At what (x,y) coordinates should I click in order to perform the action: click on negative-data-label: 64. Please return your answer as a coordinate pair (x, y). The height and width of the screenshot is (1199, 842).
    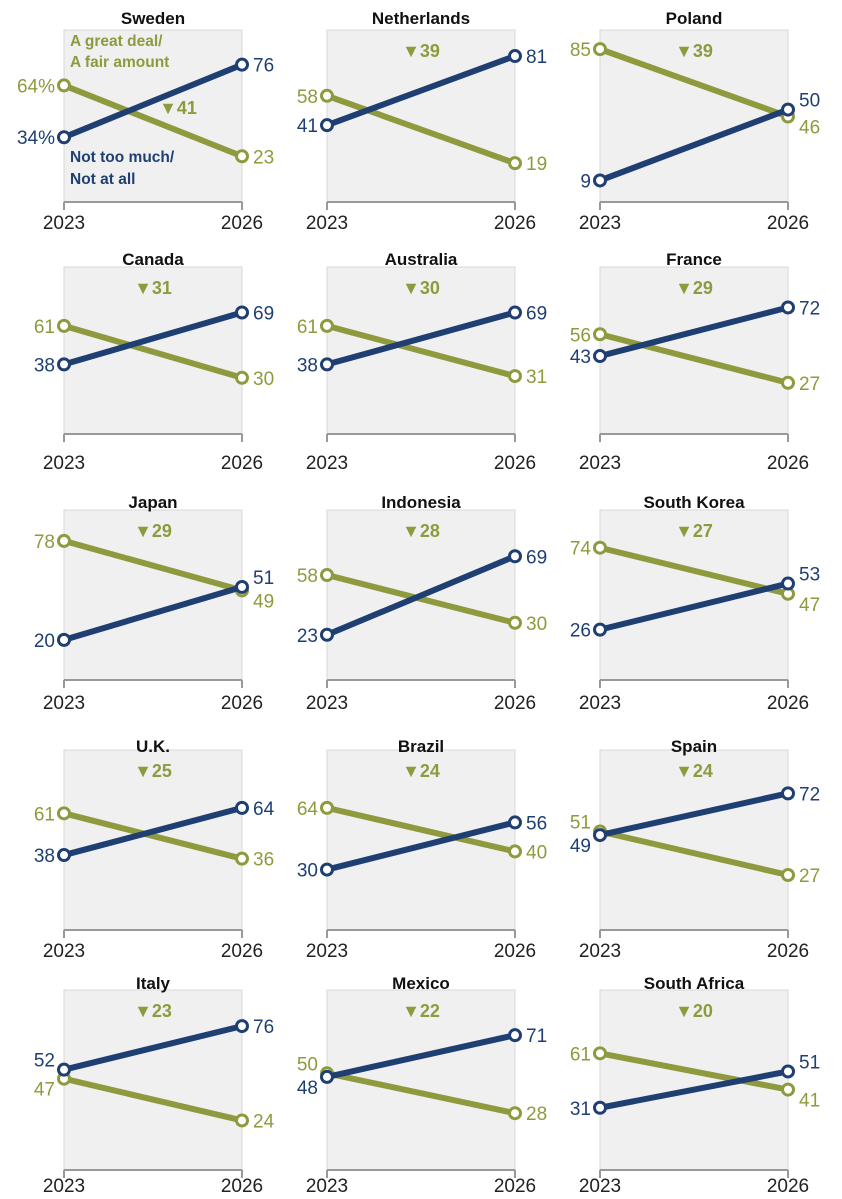
    Looking at the image, I should click on (264, 809).